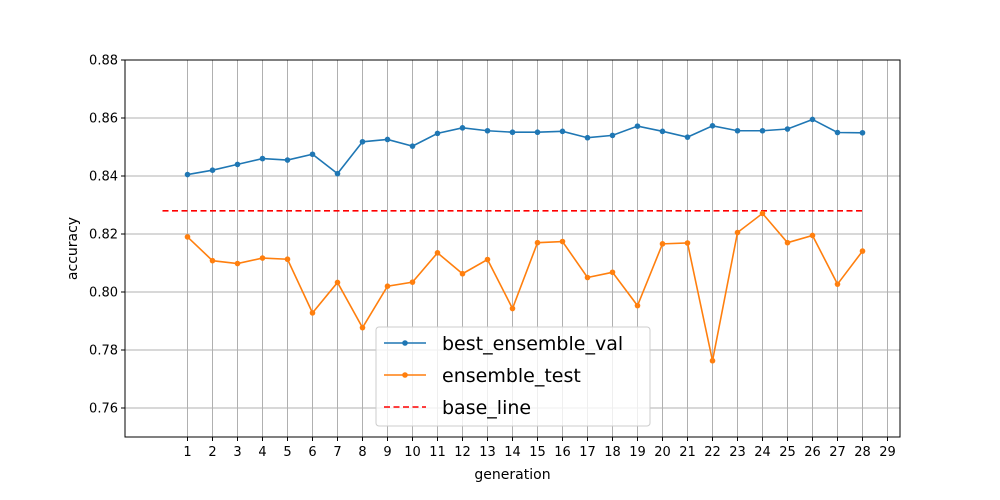 This screenshot has height=500, width=1000. I want to click on y-axis-label: accuracy, so click(73, 248).